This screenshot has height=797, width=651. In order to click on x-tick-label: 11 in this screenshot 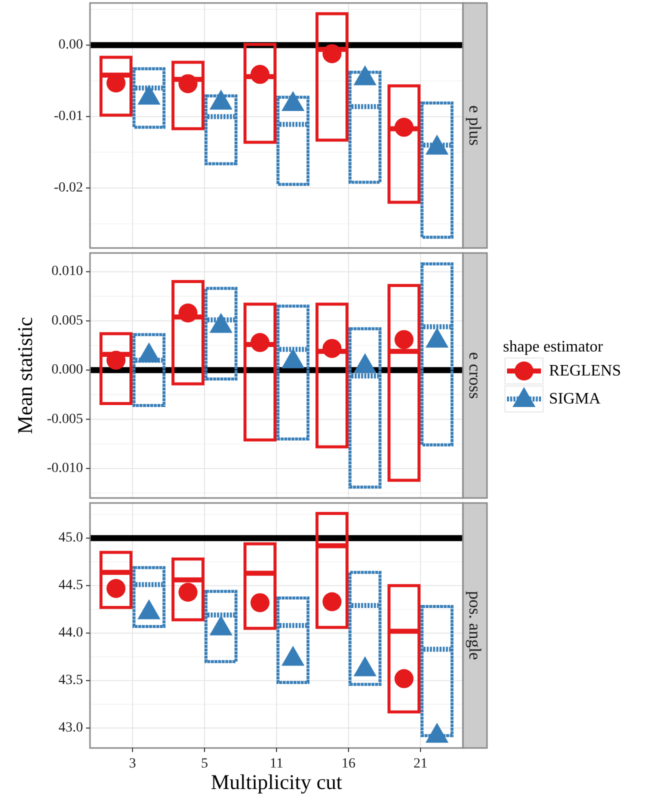, I will do `click(277, 764)`.